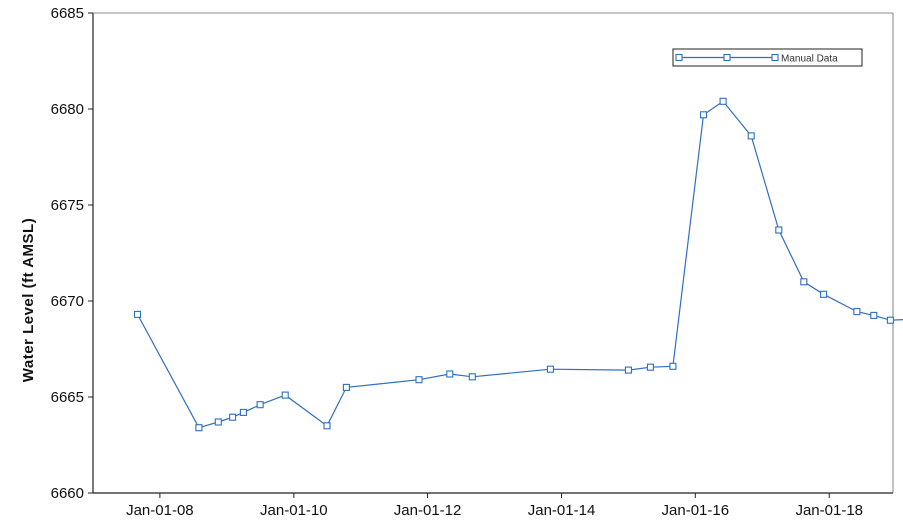 Image resolution: width=903 pixels, height=531 pixels. Describe the element at coordinates (829, 510) in the screenshot. I see `x-tick-label: Jan-01-18` at that location.